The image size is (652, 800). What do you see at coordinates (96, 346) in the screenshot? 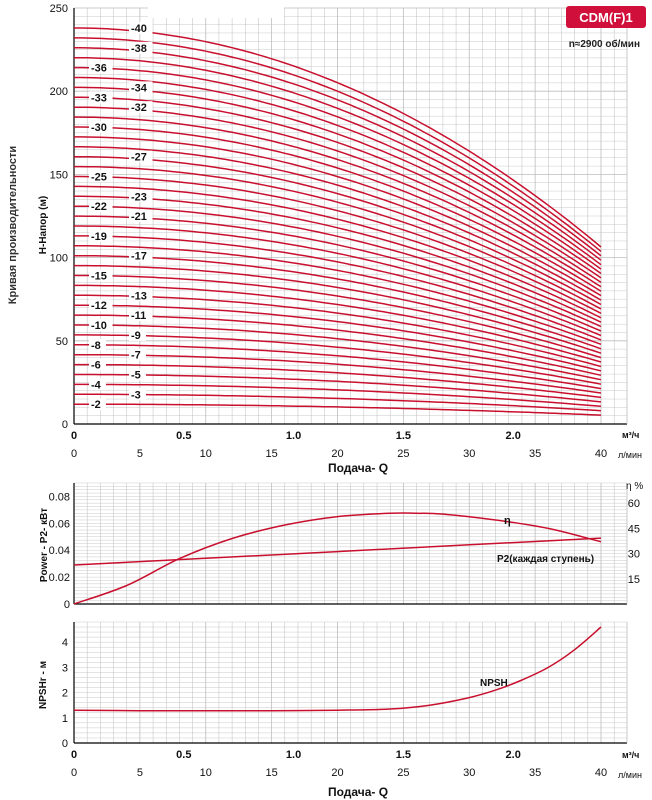
I see `stage-label: -8` at bounding box center [96, 346].